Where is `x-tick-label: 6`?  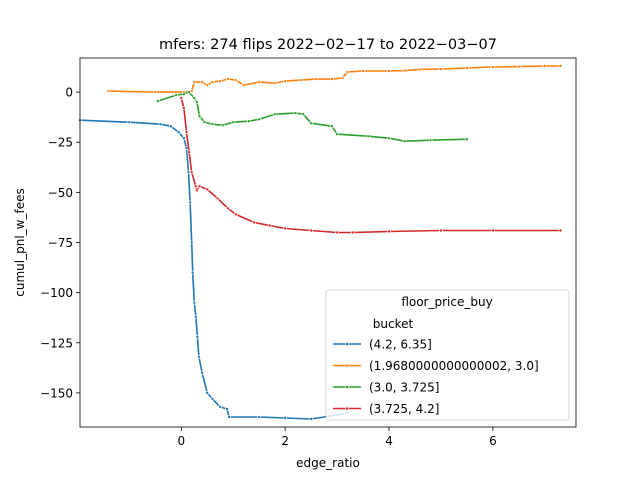 x-tick-label: 6 is located at coordinates (493, 441).